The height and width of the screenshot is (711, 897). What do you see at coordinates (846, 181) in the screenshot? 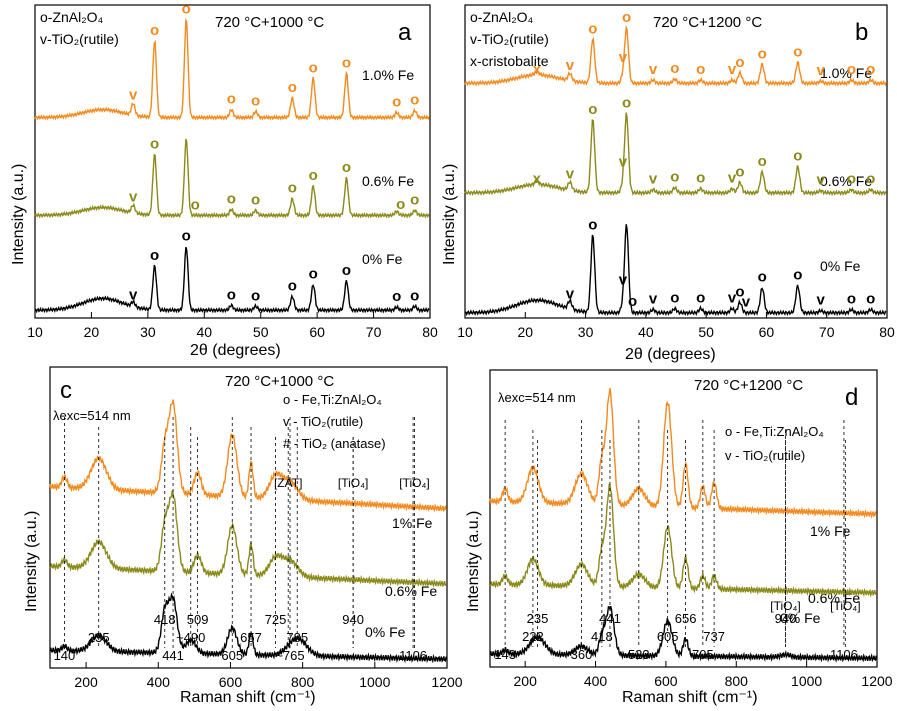
I see `series-label-b-1: 0.6% Fe` at bounding box center [846, 181].